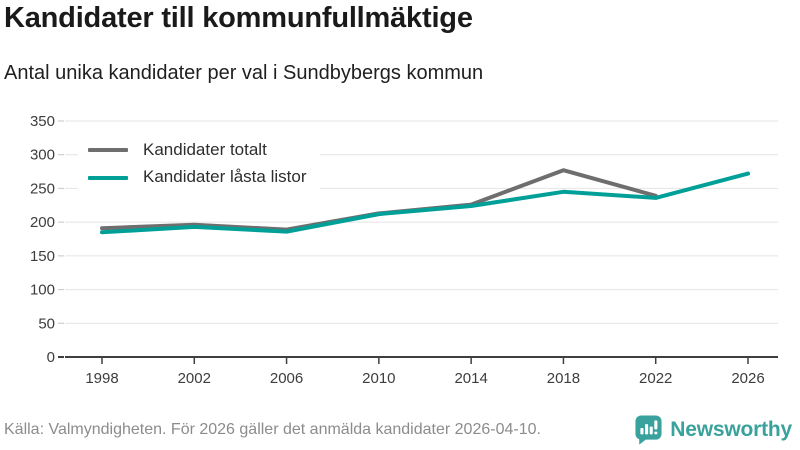  Describe the element at coordinates (108, 150) in the screenshot. I see `legend-line-swatch-gray` at that location.